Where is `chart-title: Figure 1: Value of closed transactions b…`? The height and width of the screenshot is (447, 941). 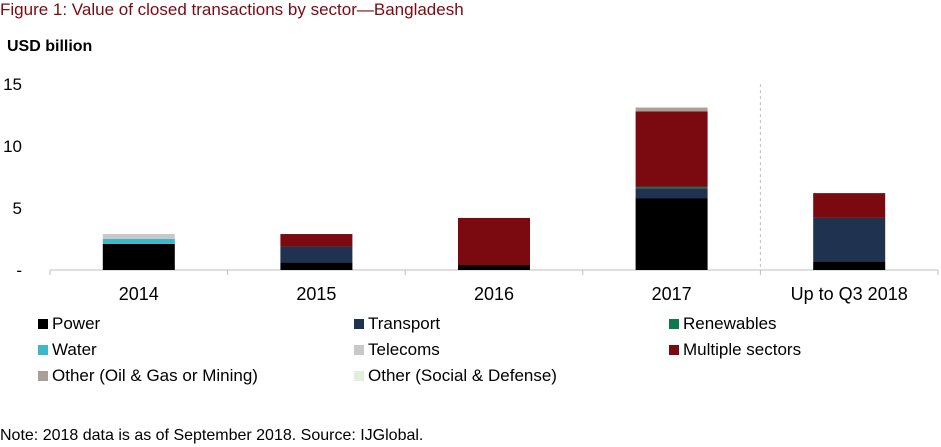 chart-title: Figure 1: Value of closed transactions b… is located at coordinates (232, 9).